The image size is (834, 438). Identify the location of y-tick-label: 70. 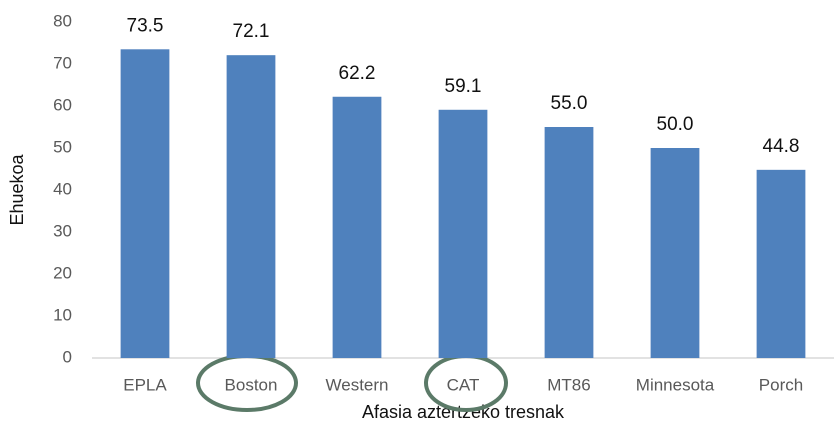
(62, 62).